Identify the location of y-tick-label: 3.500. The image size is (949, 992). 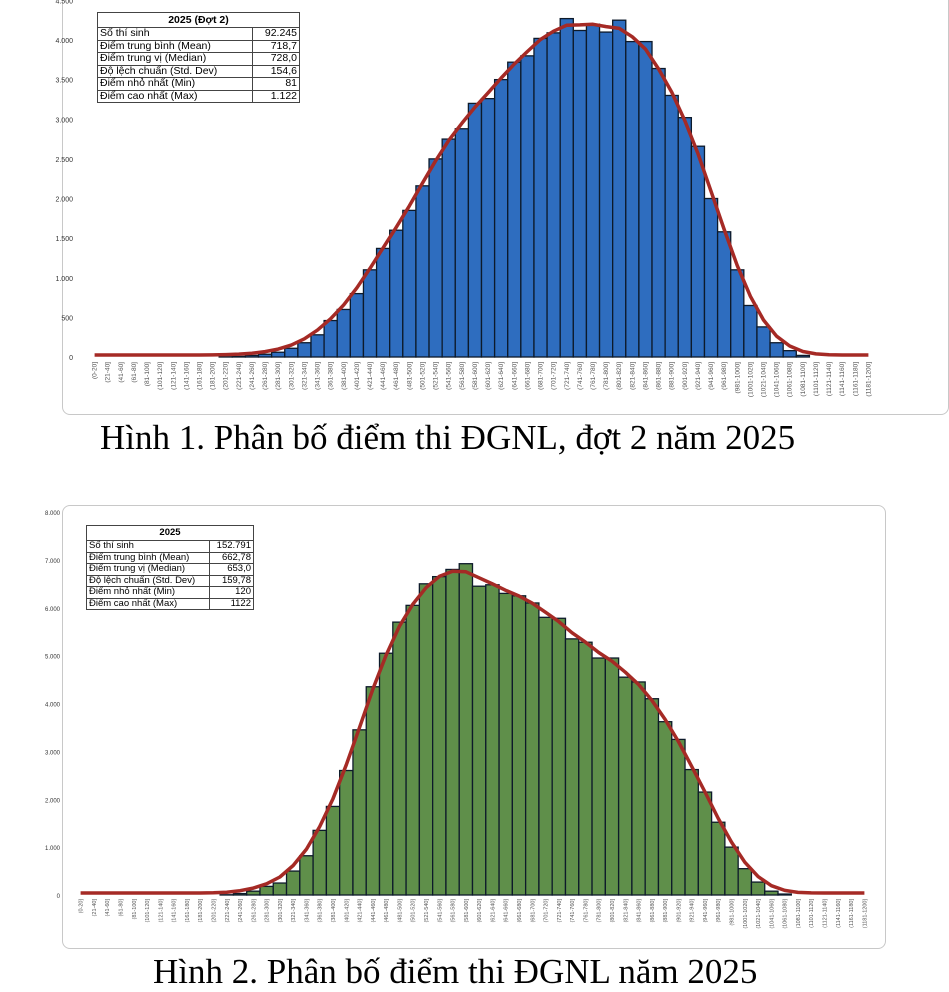
(64, 81).